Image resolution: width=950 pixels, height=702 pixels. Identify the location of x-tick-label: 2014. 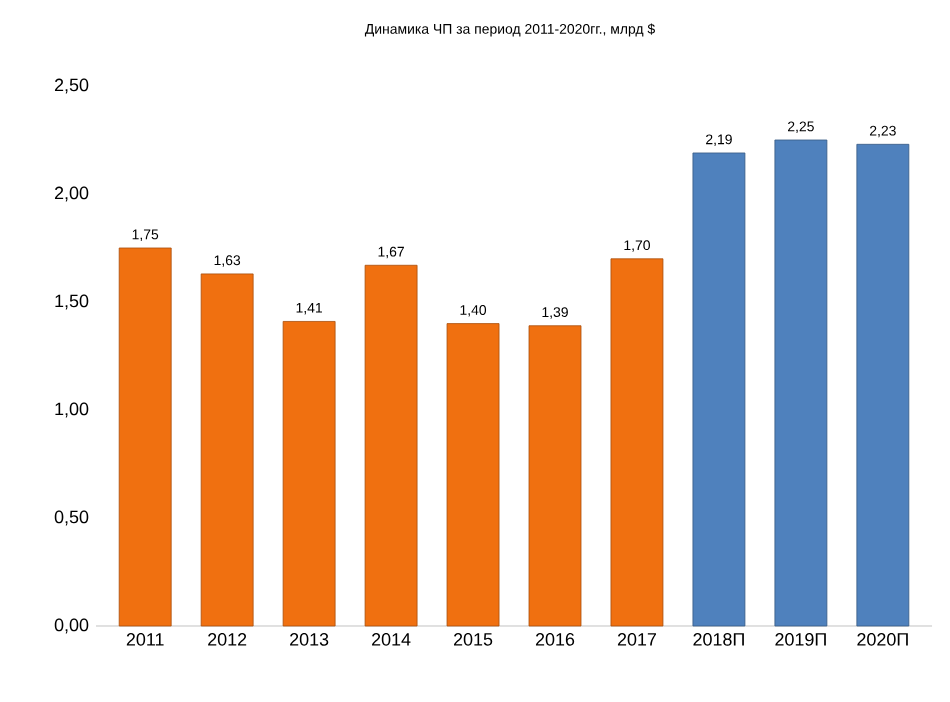
(391, 639).